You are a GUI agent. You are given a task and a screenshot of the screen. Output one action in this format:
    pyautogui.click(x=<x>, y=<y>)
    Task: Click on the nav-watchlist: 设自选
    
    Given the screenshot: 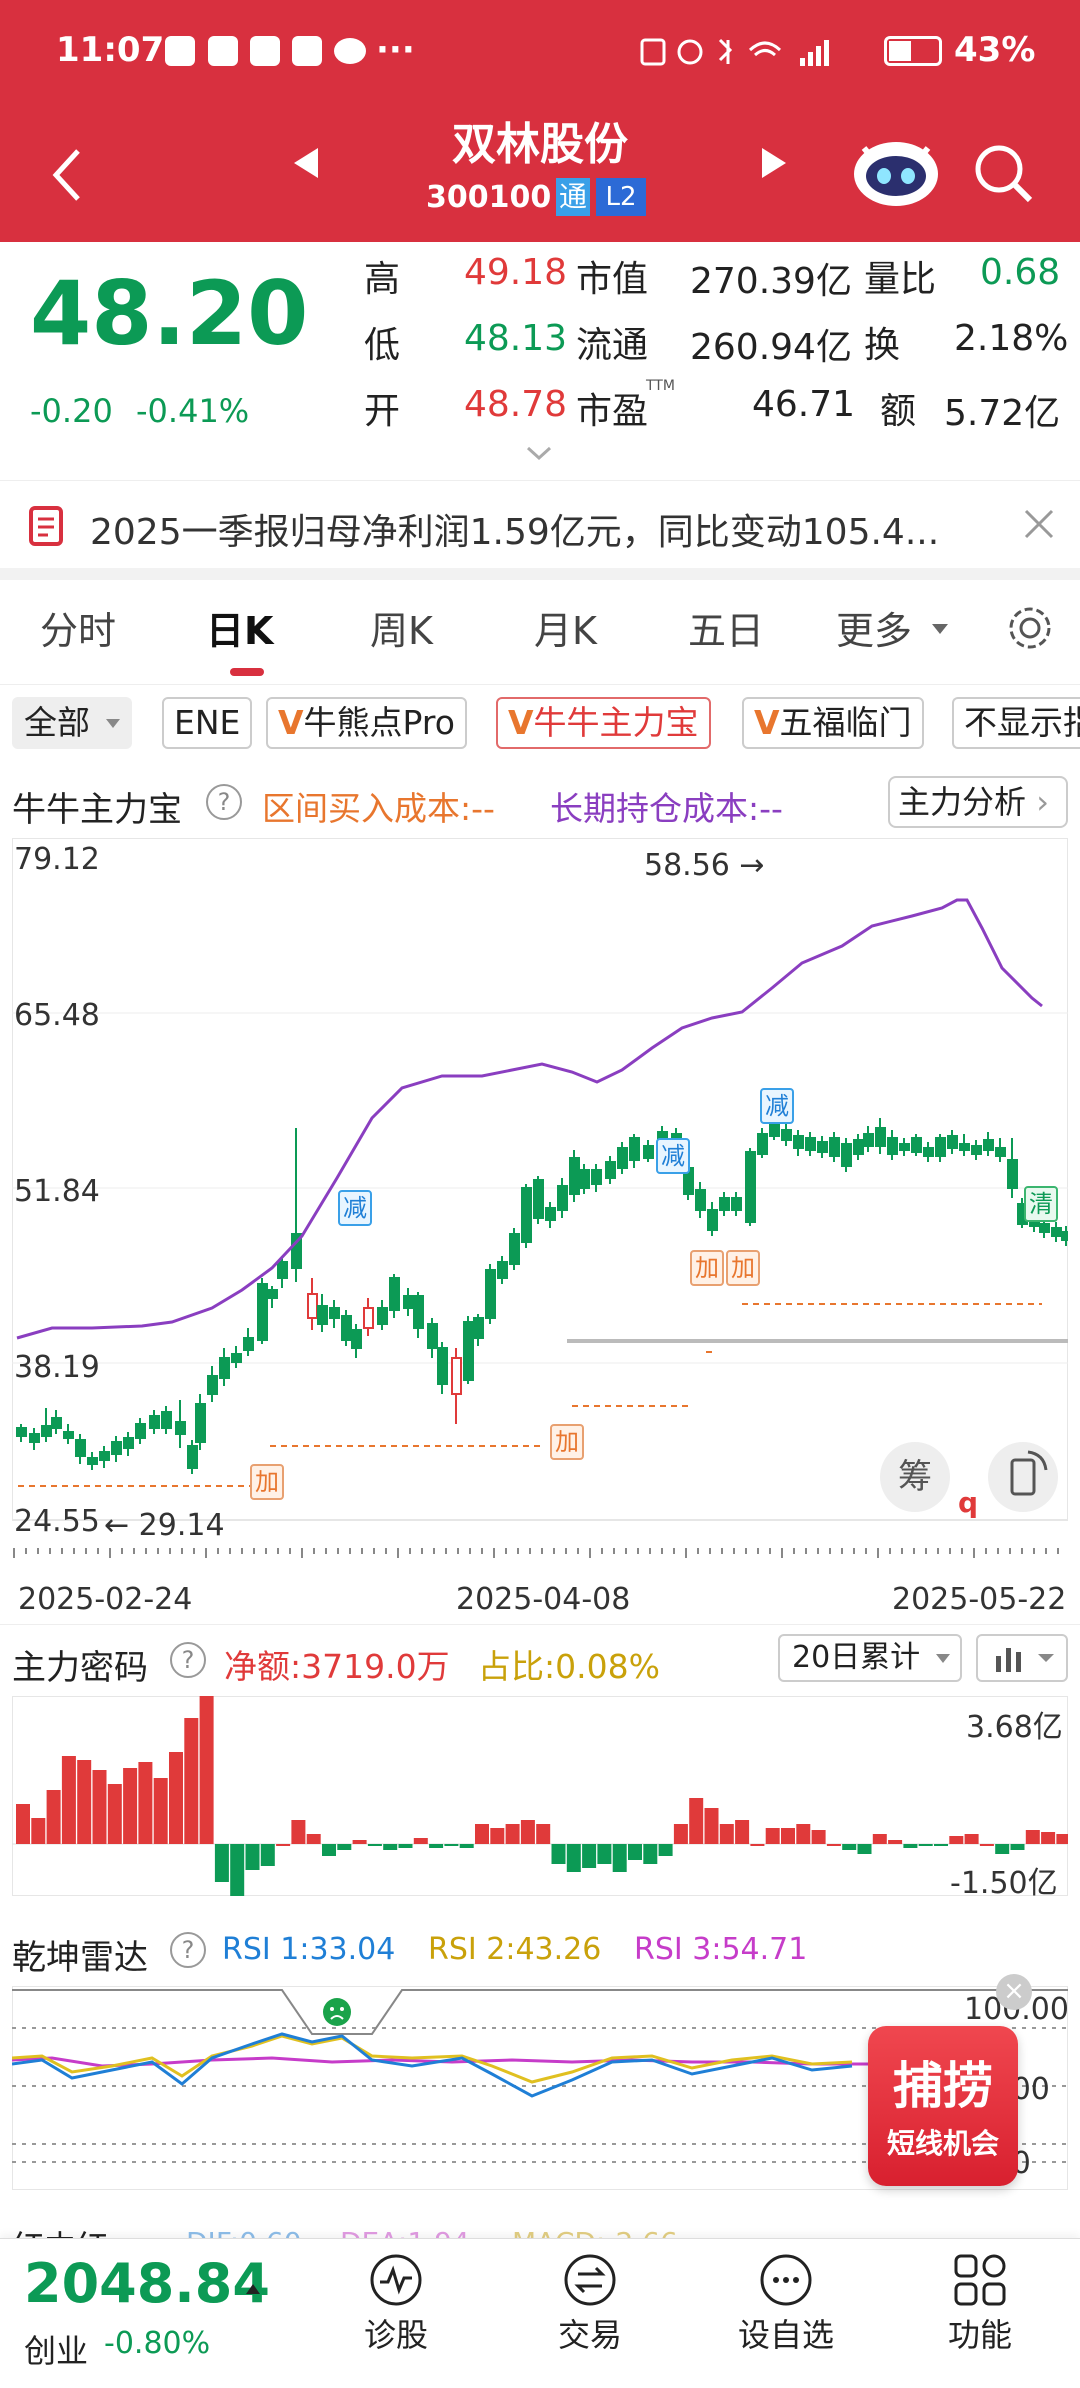 What is the action you would take?
    pyautogui.click(x=785, y=2335)
    